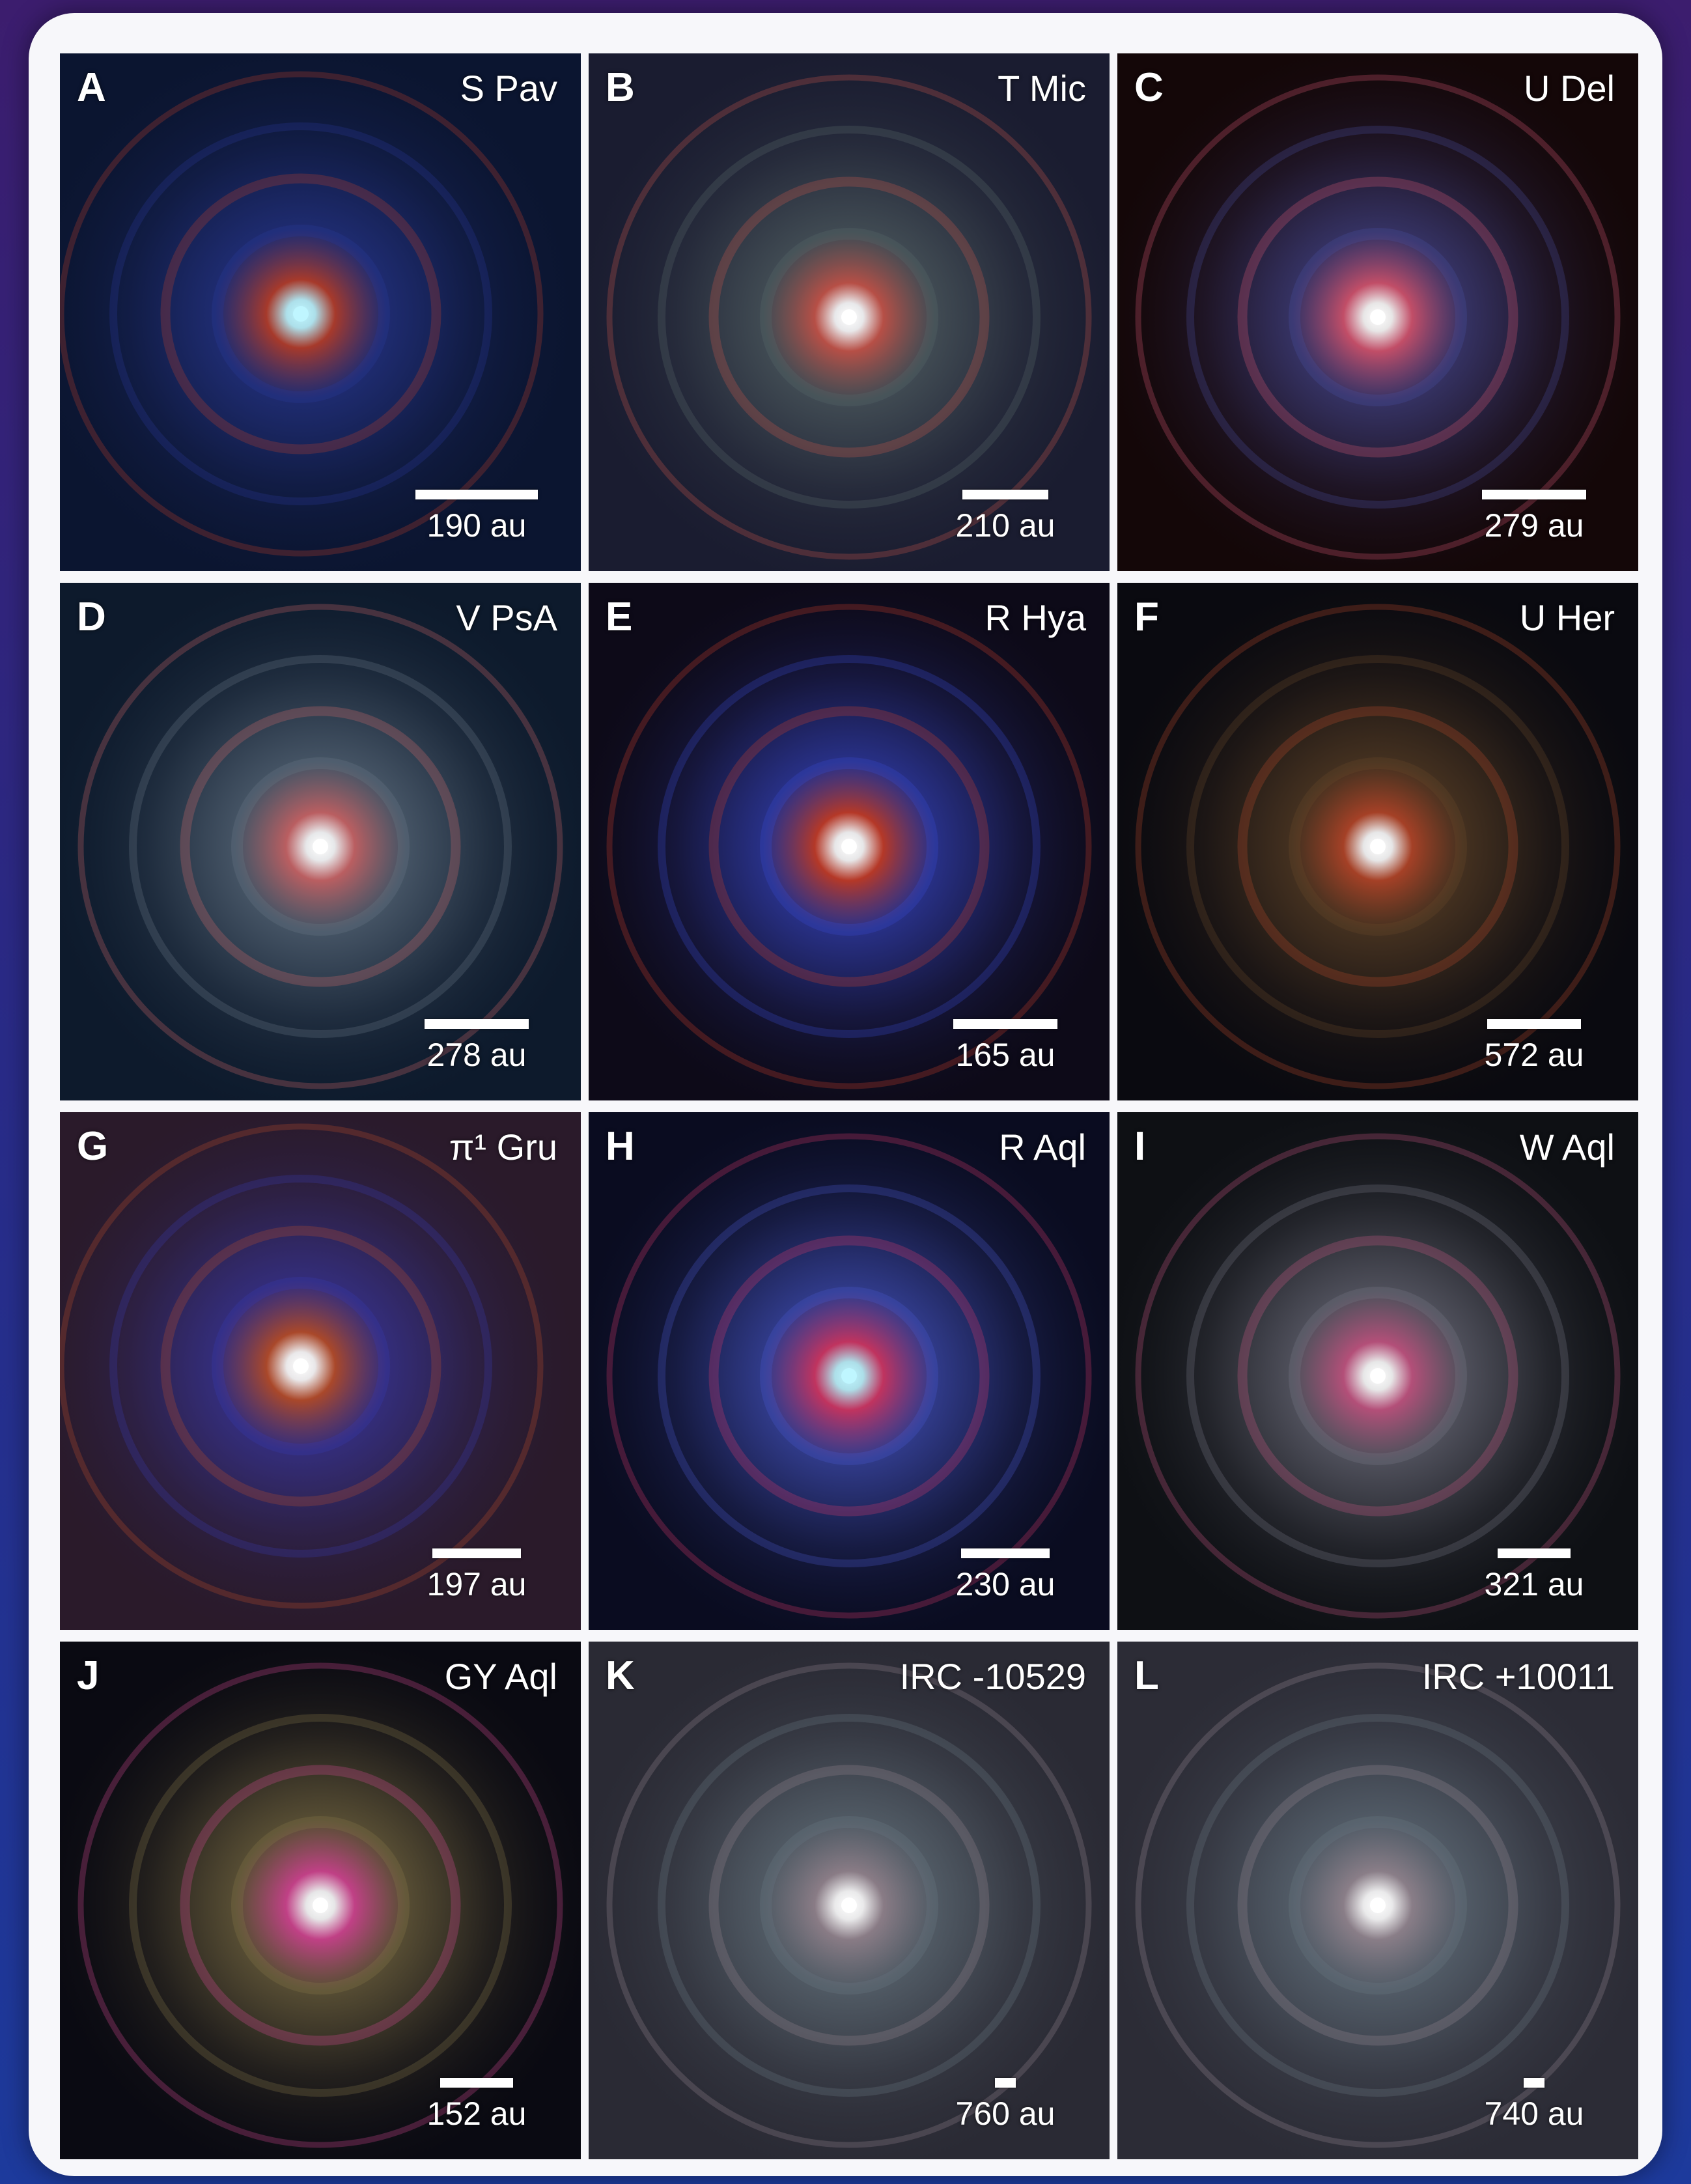 This screenshot has width=1691, height=2184. What do you see at coordinates (1534, 1585) in the screenshot?
I see `scale-label: 321 au` at bounding box center [1534, 1585].